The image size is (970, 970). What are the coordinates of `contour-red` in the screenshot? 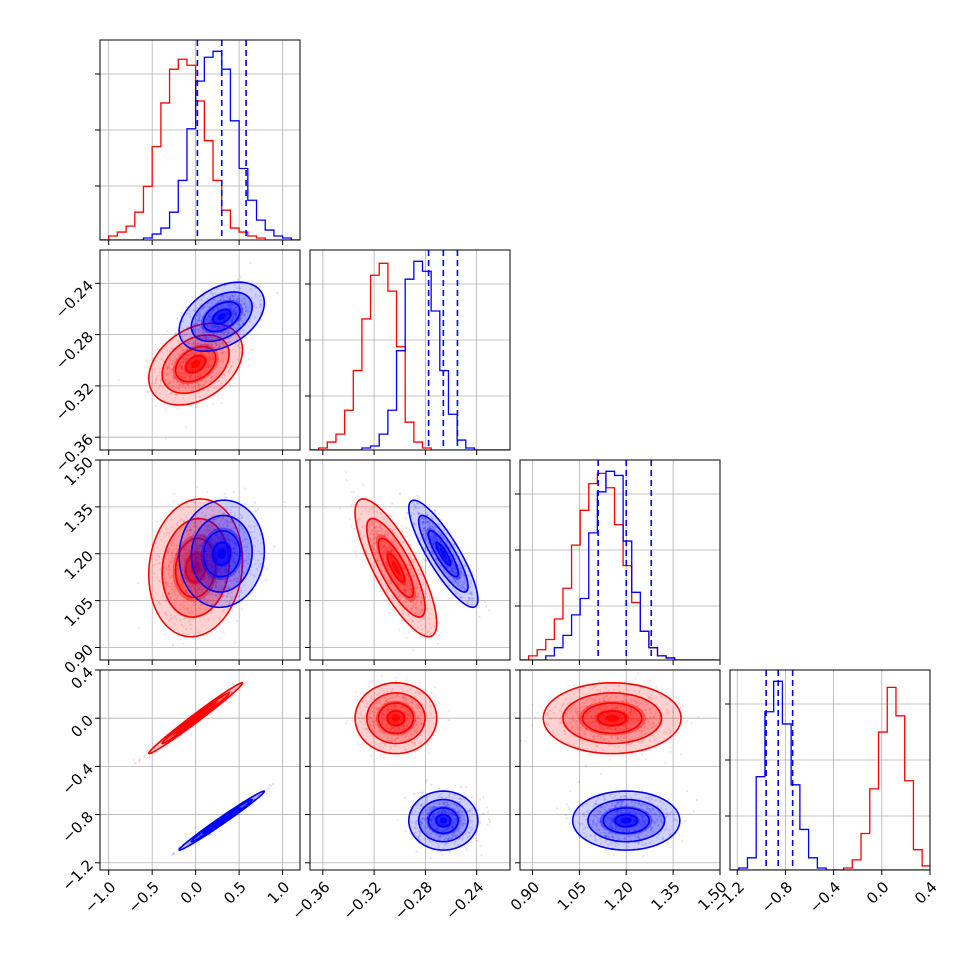 It's located at (195, 568).